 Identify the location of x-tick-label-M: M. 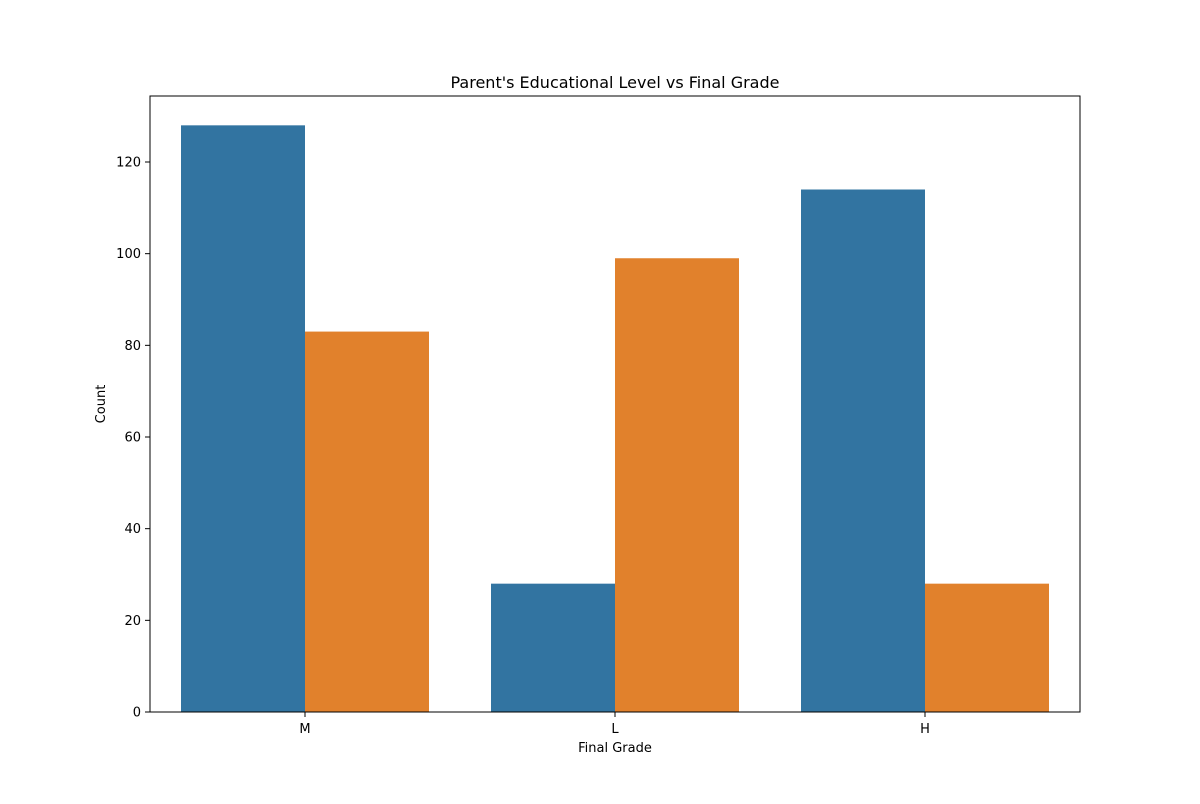
(304, 729).